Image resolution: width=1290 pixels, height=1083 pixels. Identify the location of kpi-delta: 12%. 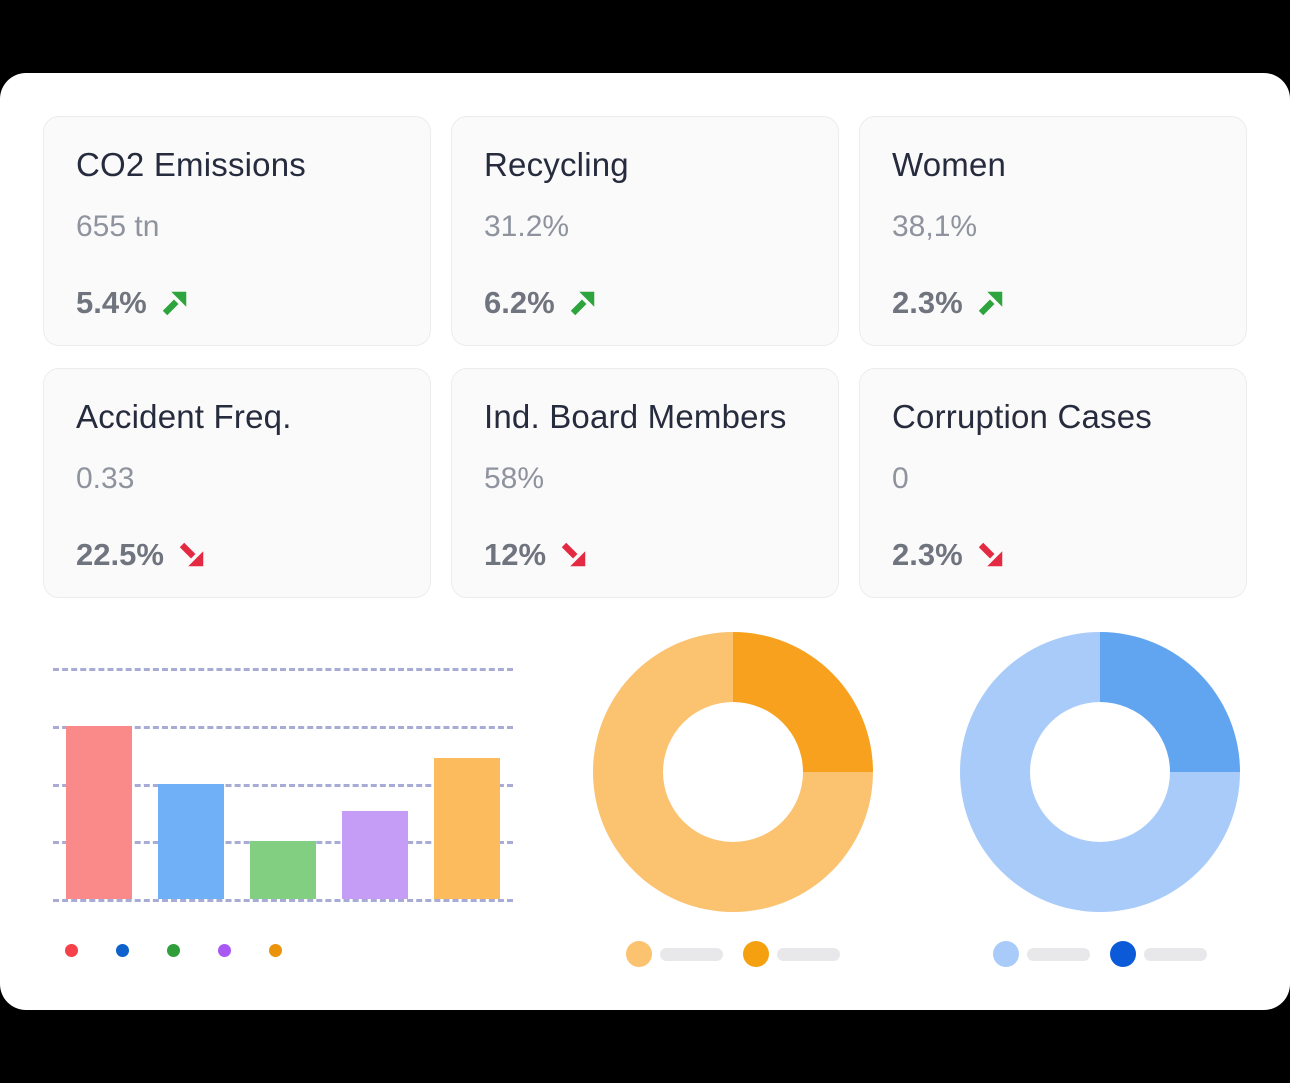
(645, 555).